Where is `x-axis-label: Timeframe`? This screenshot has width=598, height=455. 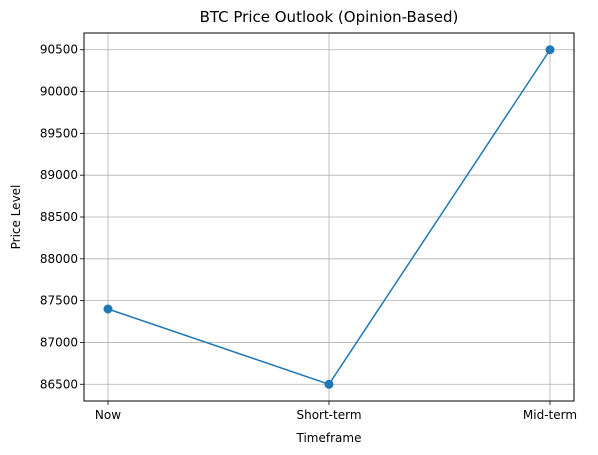
x-axis-label: Timeframe is located at coordinates (329, 438).